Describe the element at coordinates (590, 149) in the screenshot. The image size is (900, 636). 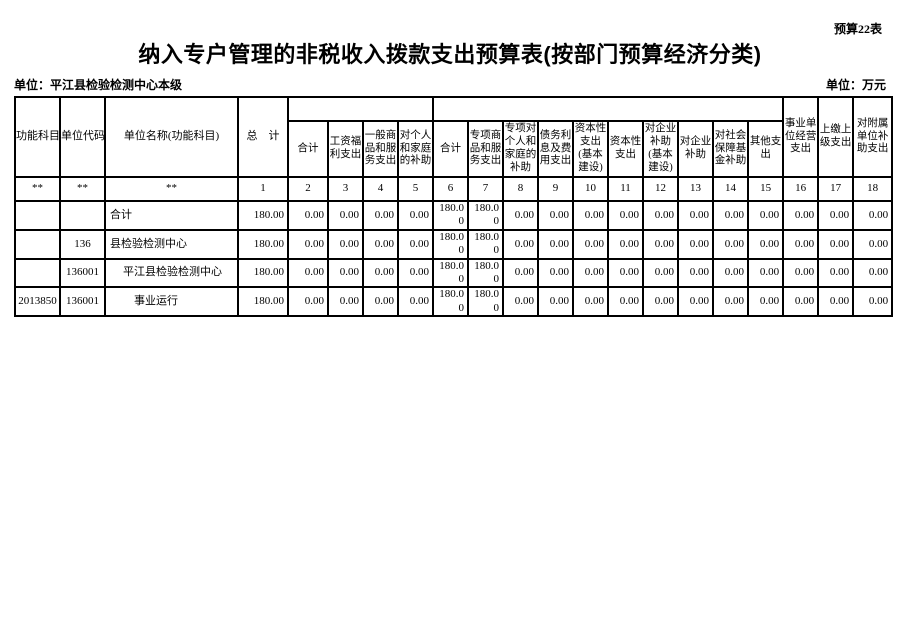
I see `header-cell: 资本性支出(基本建设)` at that location.